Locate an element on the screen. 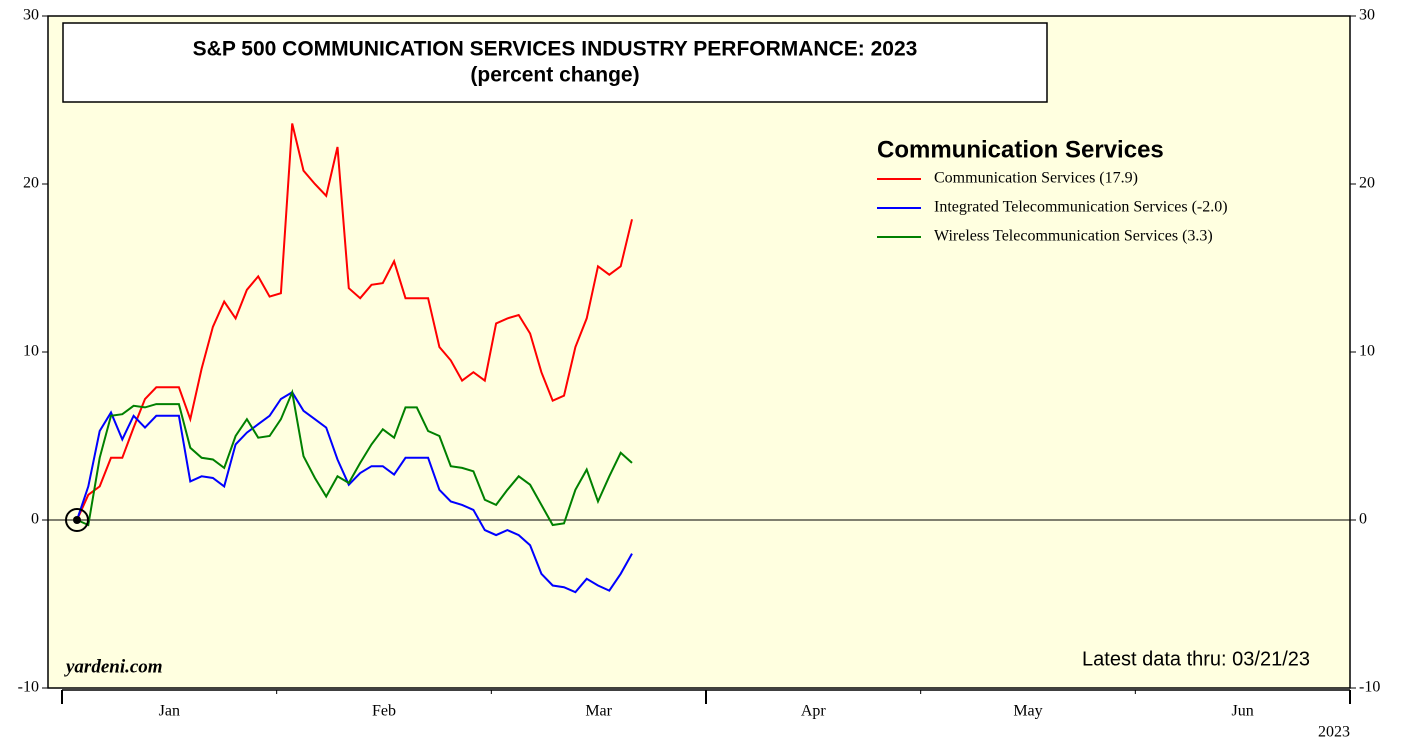 Image resolution: width=1417 pixels, height=744 pixels. origin-dot is located at coordinates (77, 520).